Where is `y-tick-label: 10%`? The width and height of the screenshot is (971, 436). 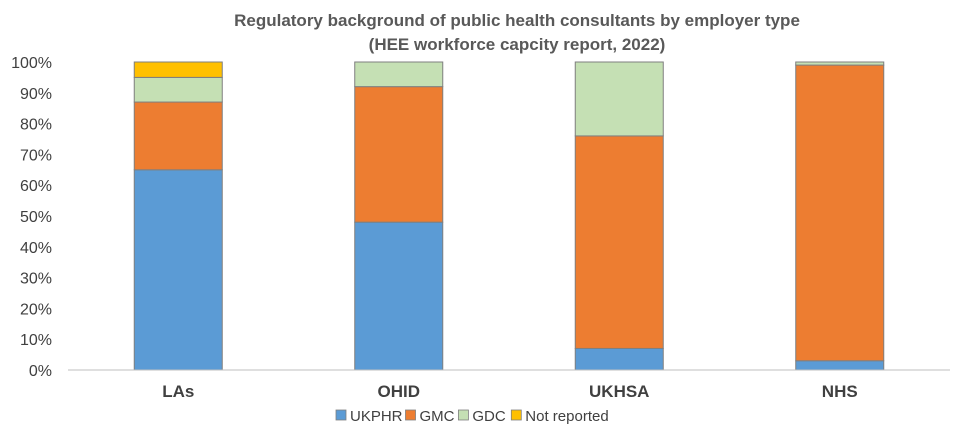
y-tick-label: 10% is located at coordinates (36, 340).